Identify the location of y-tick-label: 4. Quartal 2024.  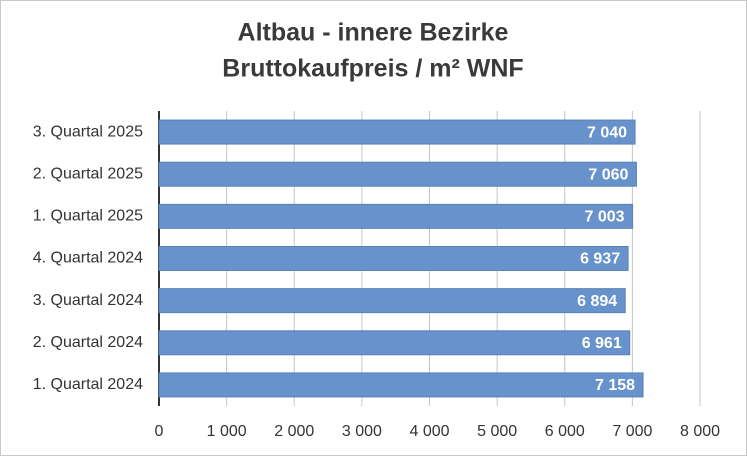
(88, 258).